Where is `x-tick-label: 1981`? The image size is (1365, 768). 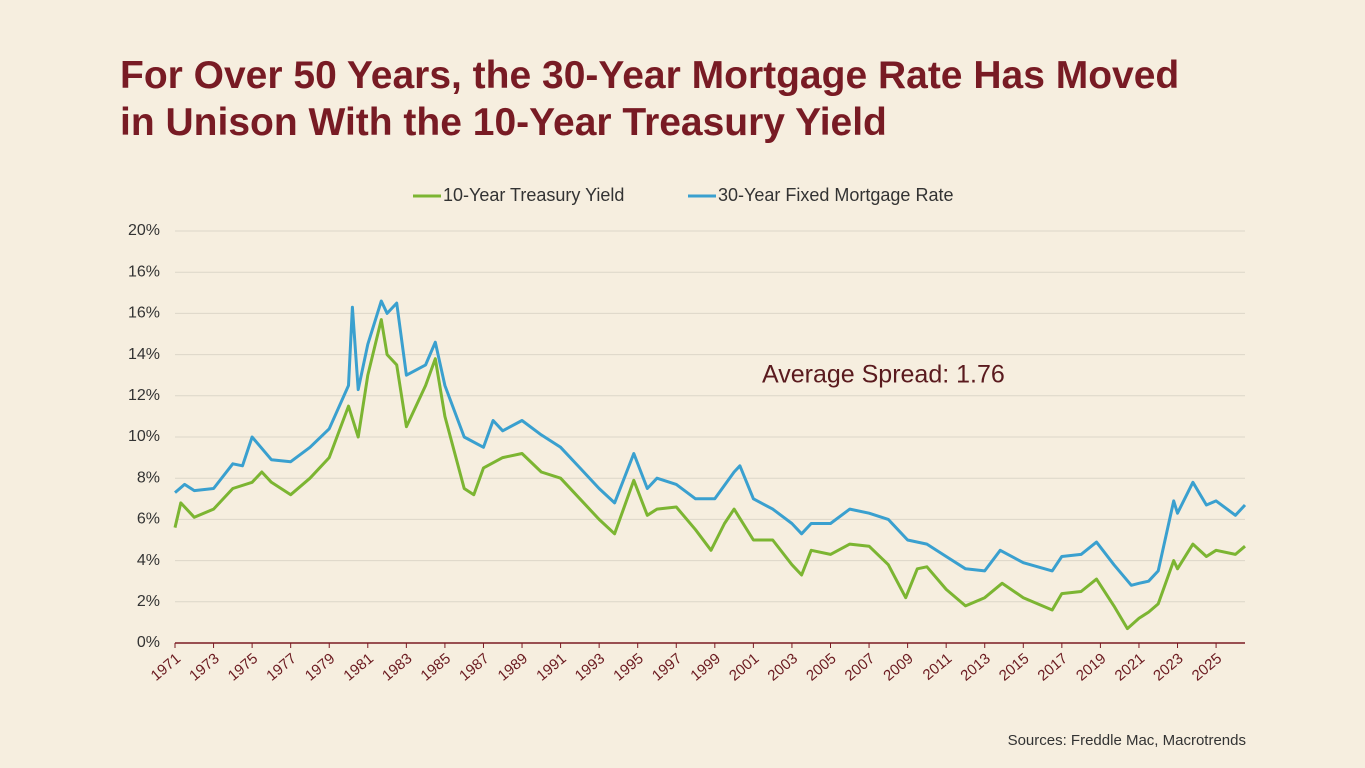
x-tick-label: 1981 is located at coordinates (358, 667).